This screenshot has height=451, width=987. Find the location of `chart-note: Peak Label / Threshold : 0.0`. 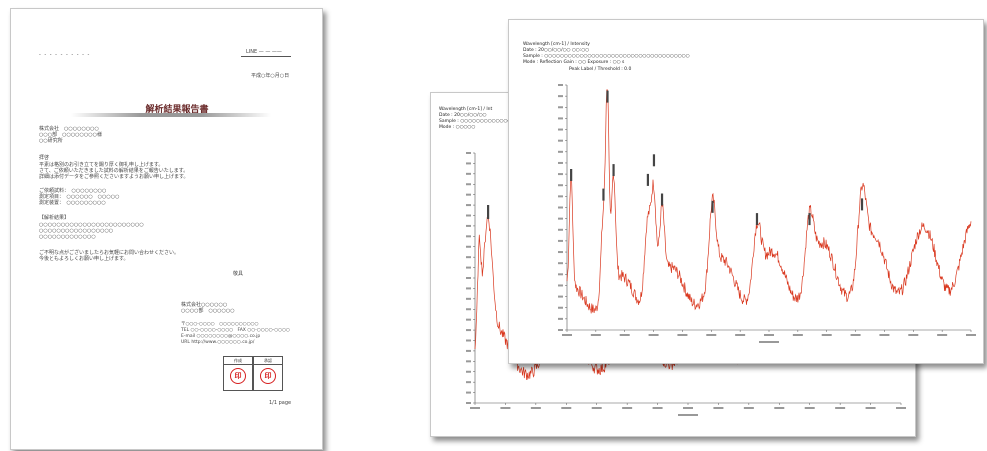

chart-note: Peak Label / Threshold : 0.0 is located at coordinates (600, 69).